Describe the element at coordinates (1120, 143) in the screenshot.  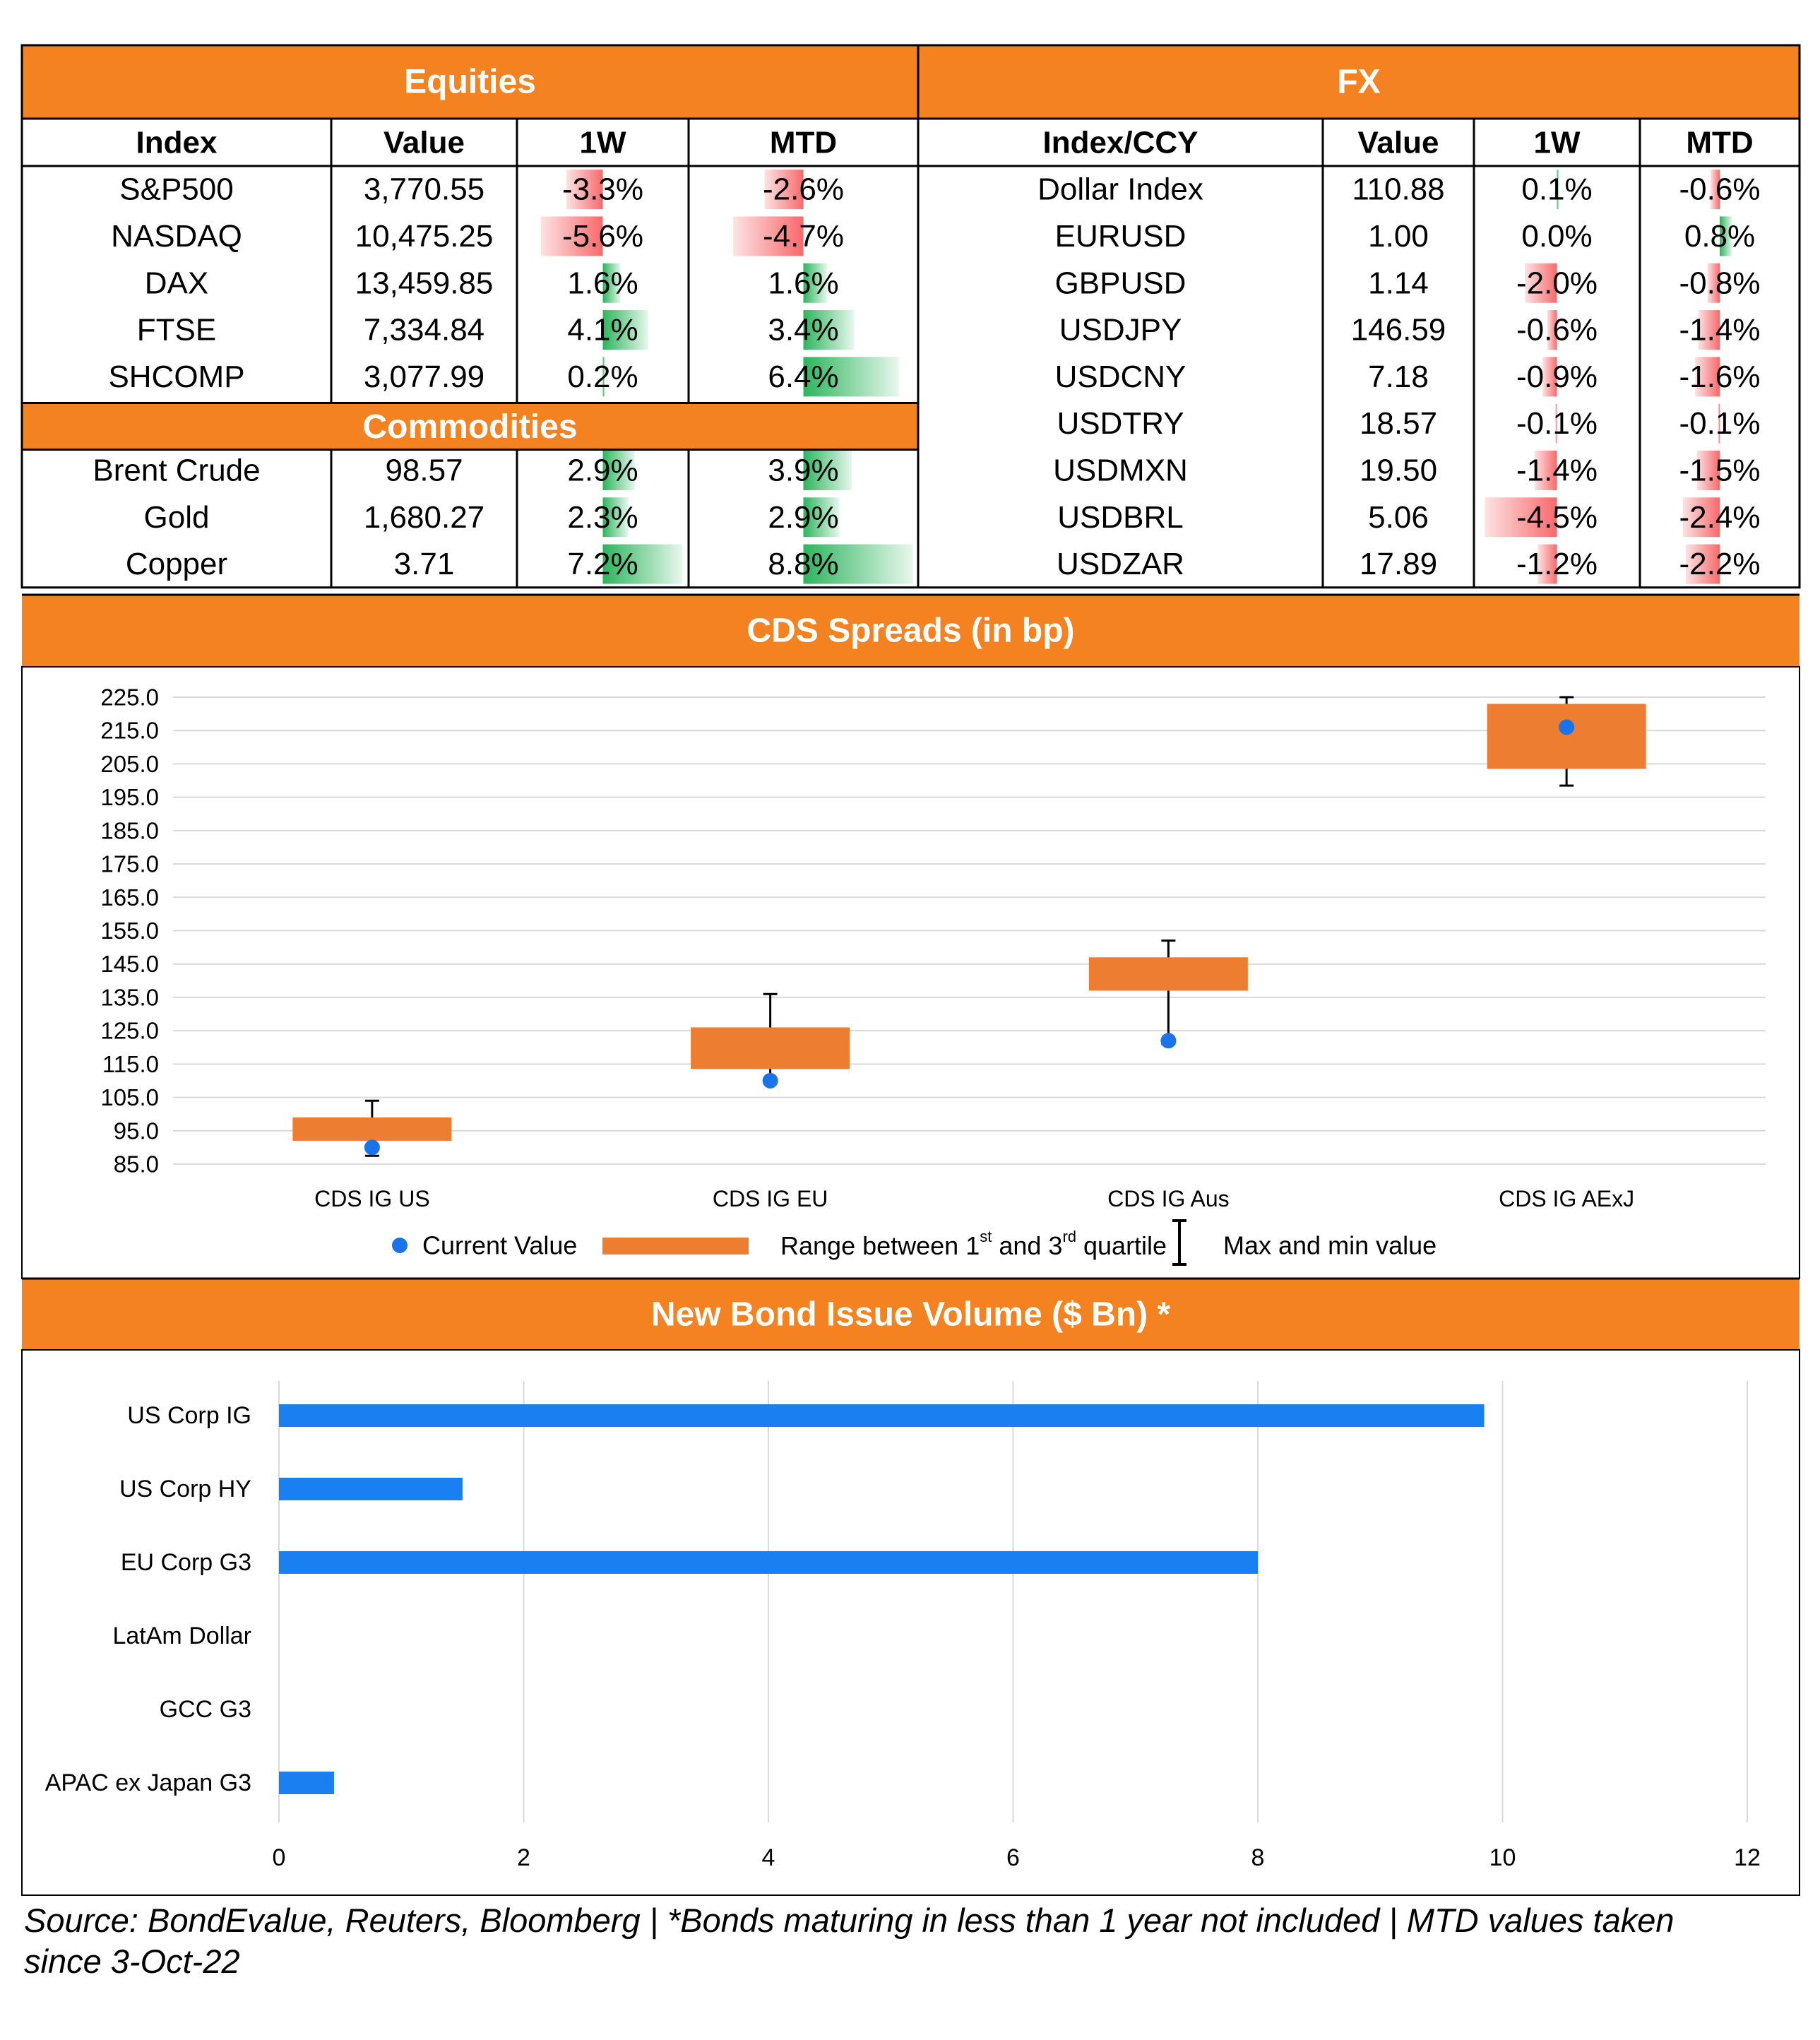
I see `fx-col-header: Index/CCY` at that location.